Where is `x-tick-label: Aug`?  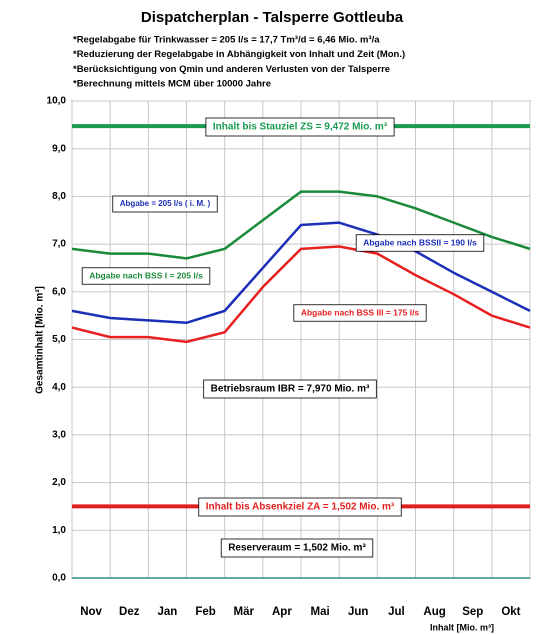
x-tick-label: Aug is located at coordinates (434, 612).